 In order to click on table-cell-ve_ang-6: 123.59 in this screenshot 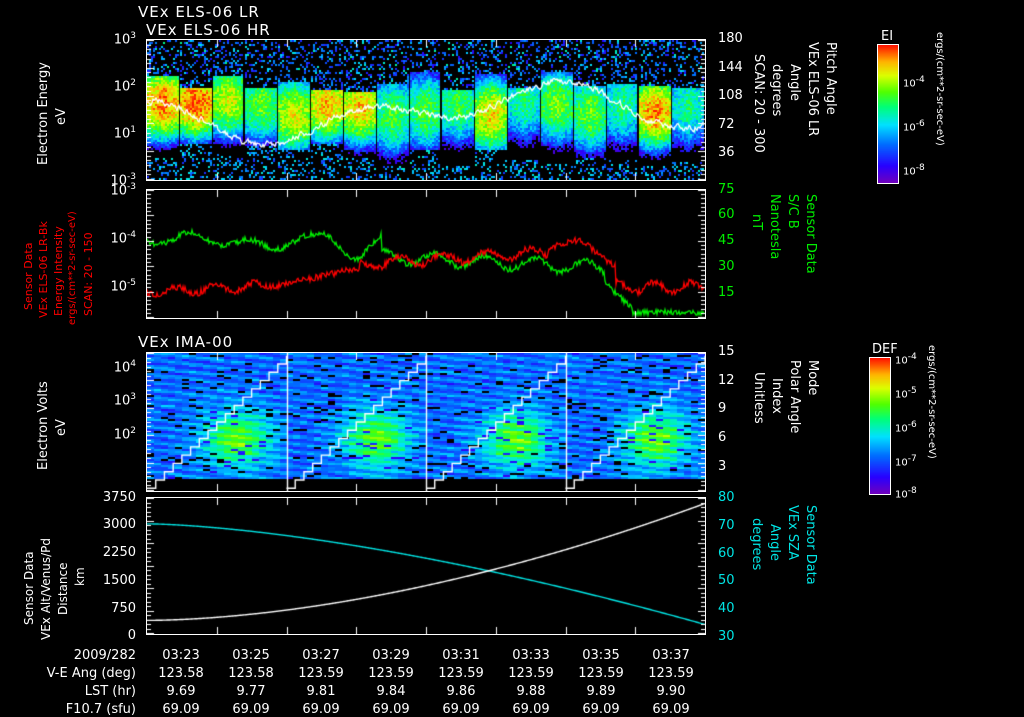, I will do `click(601, 673)`.